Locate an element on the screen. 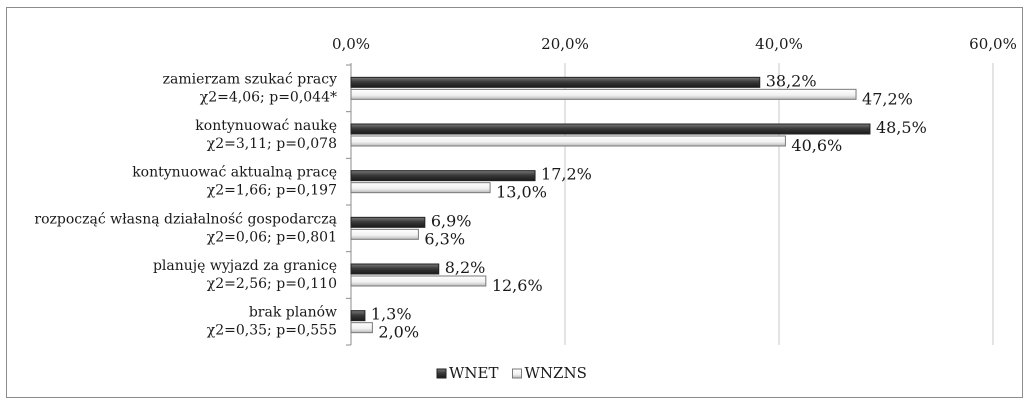 The width and height of the screenshot is (1031, 404). data-label: 8,2% is located at coordinates (465, 267).